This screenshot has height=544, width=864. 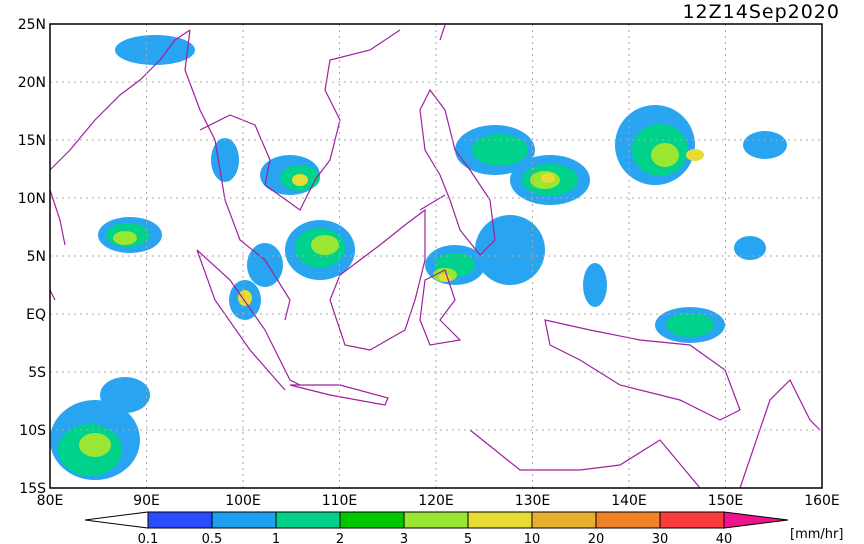 I want to click on lon-label: 120E, so click(x=436, y=501).